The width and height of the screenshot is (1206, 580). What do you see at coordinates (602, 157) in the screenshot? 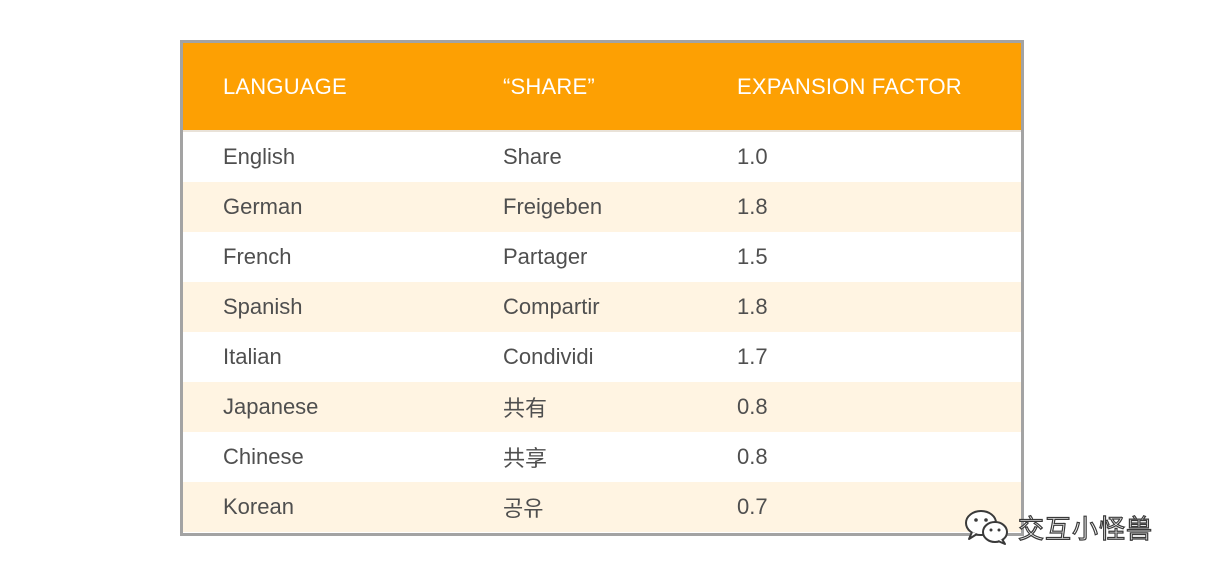
I see `table-row: English Share 1.0` at bounding box center [602, 157].